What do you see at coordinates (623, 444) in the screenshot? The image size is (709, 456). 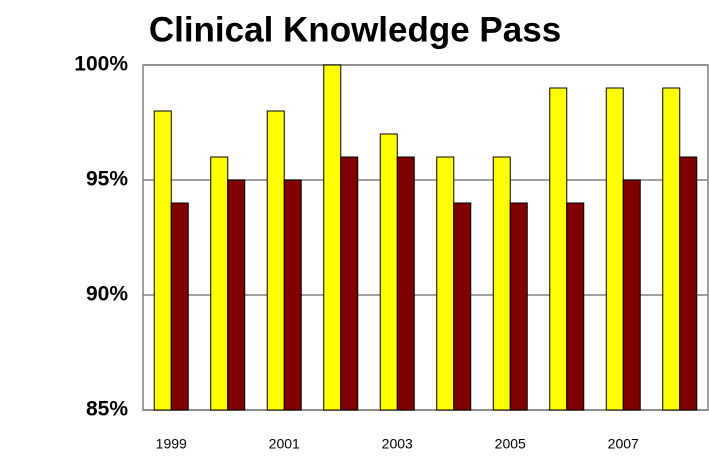 I see `x-tick-label: 2007` at bounding box center [623, 444].